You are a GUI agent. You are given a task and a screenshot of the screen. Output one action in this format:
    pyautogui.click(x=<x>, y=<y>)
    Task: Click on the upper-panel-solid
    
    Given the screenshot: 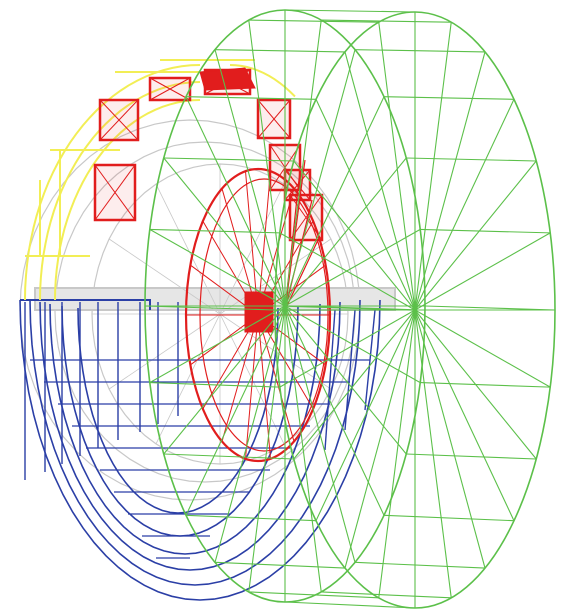 What is the action you would take?
    pyautogui.click(x=227, y=79)
    